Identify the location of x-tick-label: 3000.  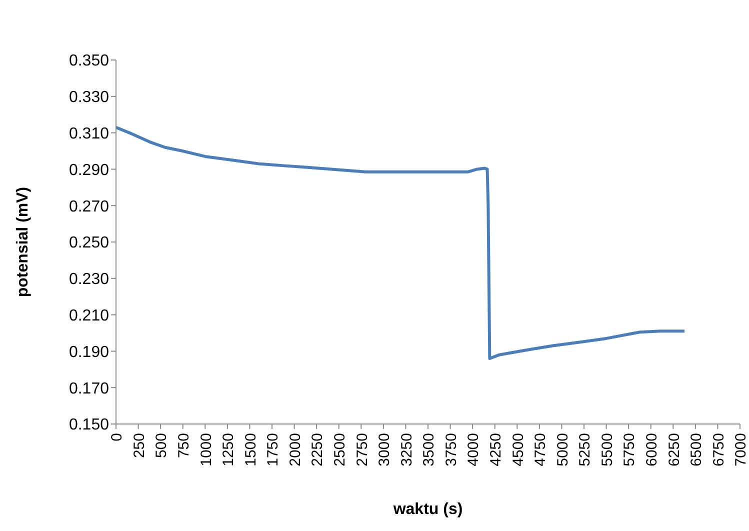
(385, 449).